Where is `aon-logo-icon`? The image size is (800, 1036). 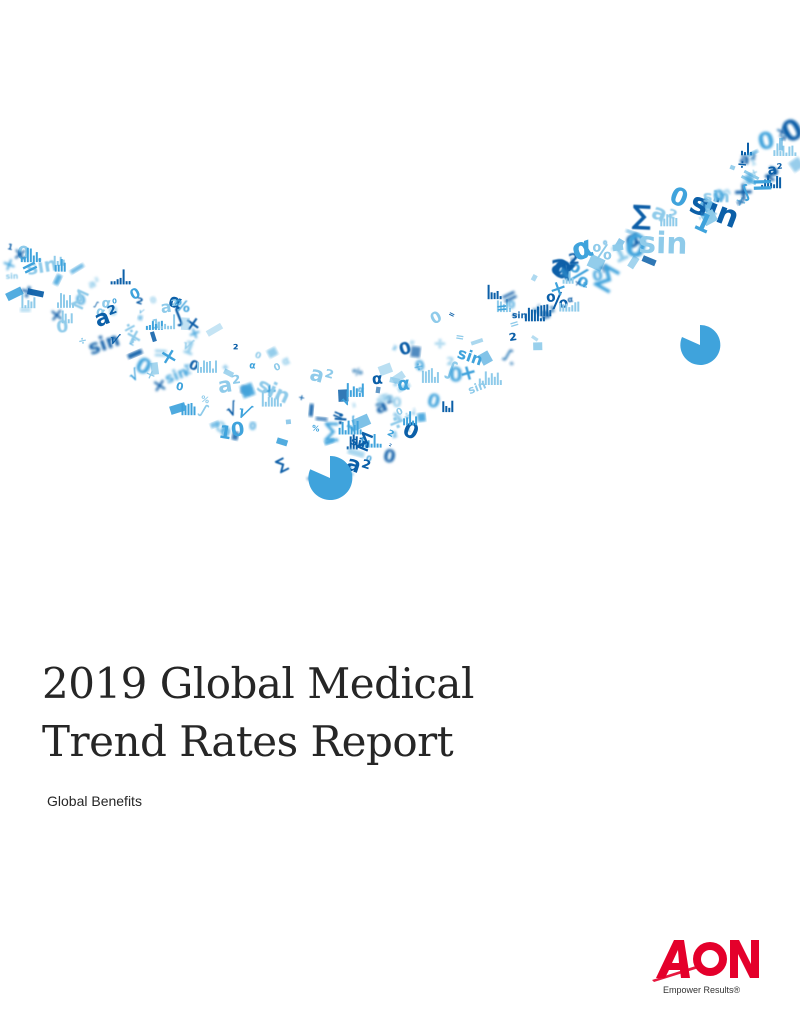 aon-logo-icon is located at coordinates (705, 961).